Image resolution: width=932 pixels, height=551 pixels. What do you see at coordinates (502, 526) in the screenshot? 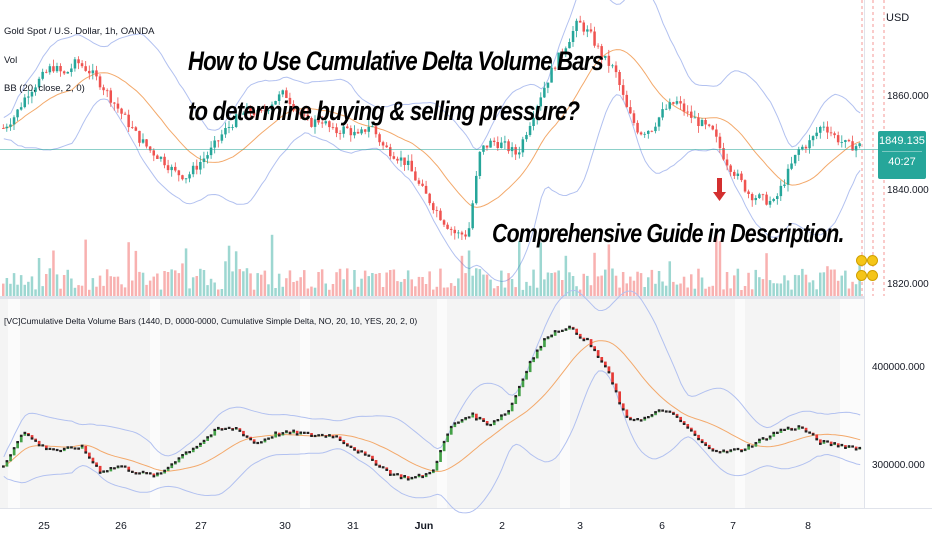
I see `date-tick: 2` at bounding box center [502, 526].